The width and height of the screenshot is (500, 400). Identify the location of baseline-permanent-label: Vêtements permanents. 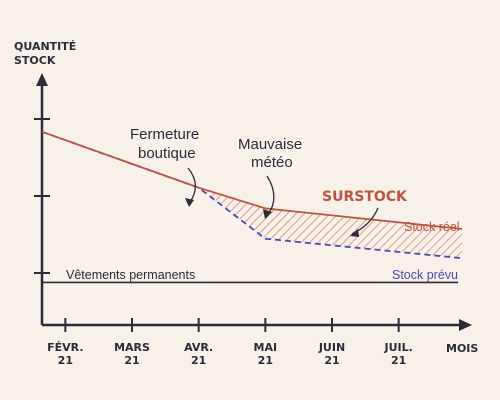
(130, 275).